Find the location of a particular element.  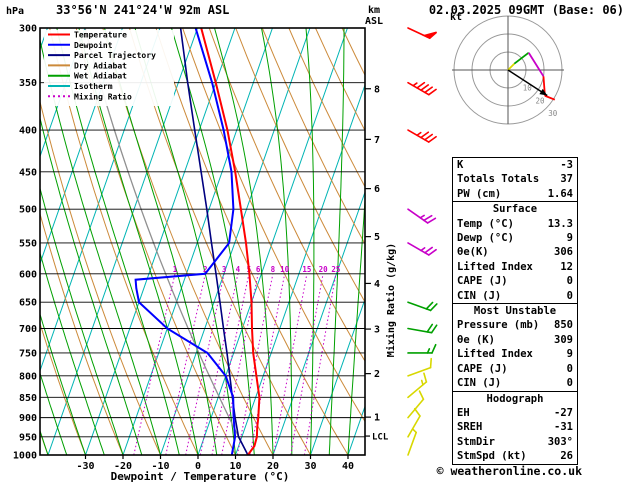

index-label: SREH is located at coordinates (470, 427).